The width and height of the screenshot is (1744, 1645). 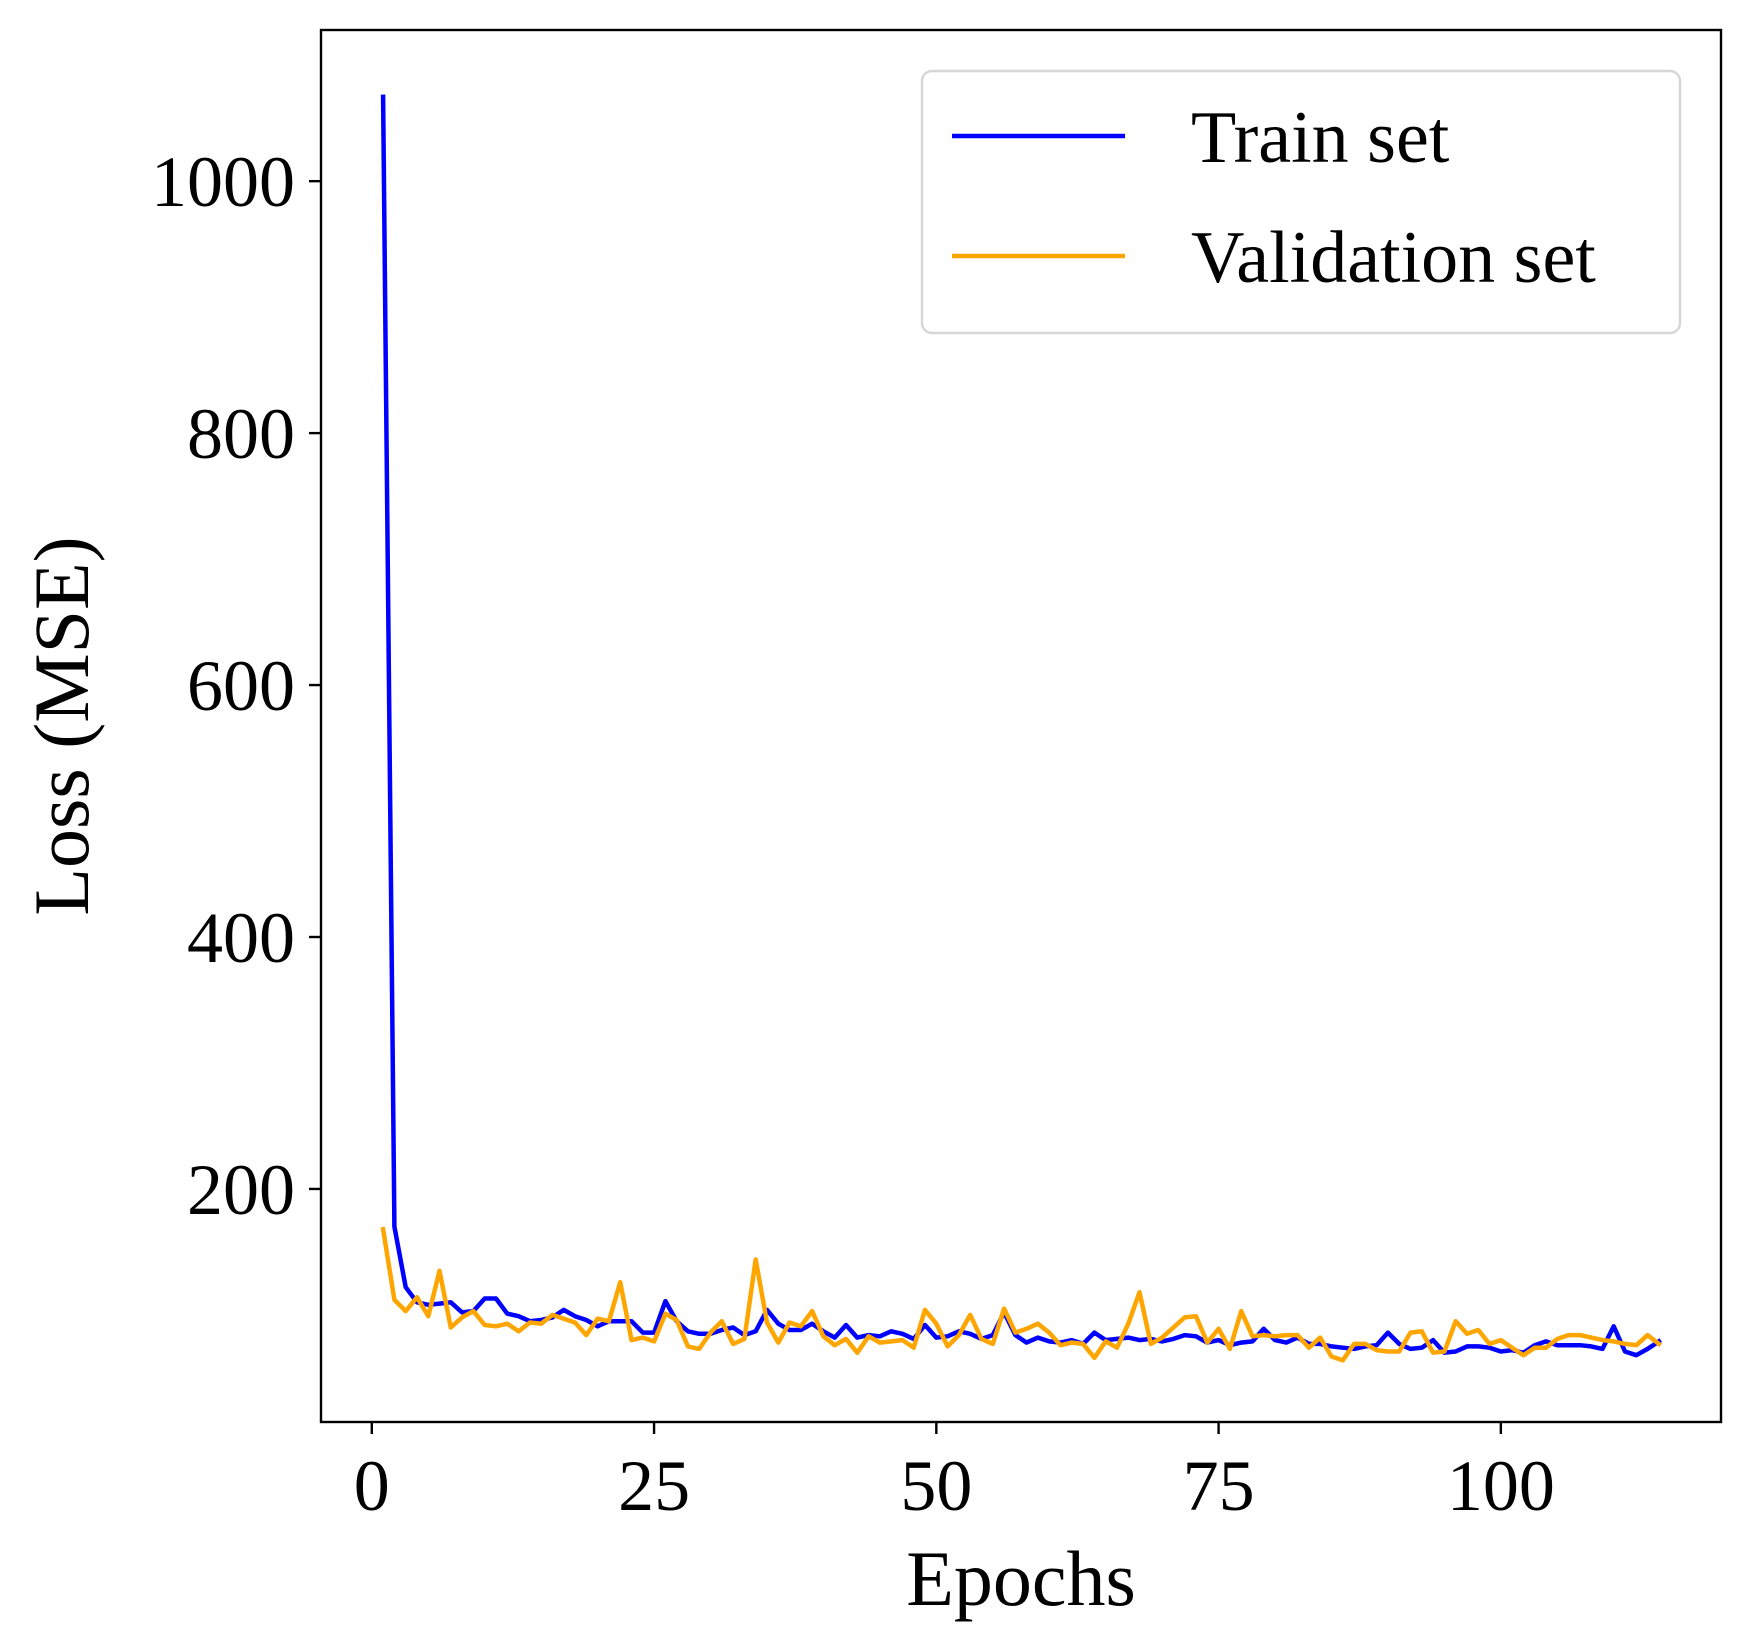 I want to click on y-axis: 200 400 600 800 1000, so click(x=236, y=686).